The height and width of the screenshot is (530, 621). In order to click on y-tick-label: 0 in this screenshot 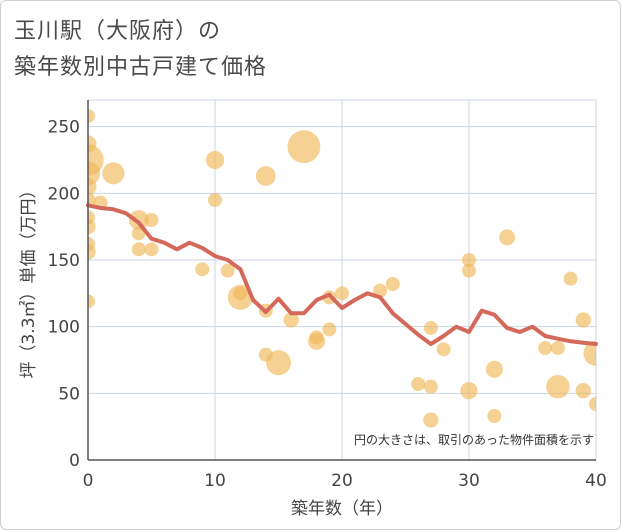, I will do `click(74, 461)`.